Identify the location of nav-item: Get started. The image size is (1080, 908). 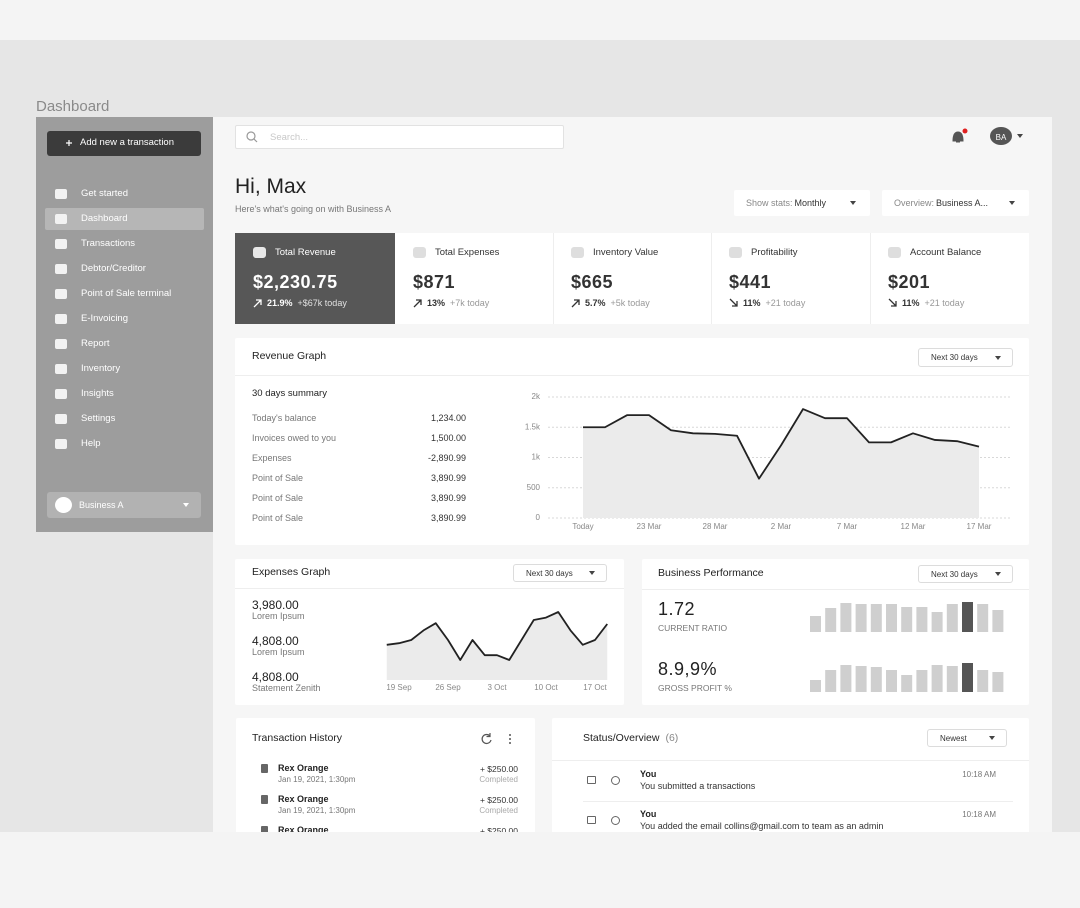
(104, 194).